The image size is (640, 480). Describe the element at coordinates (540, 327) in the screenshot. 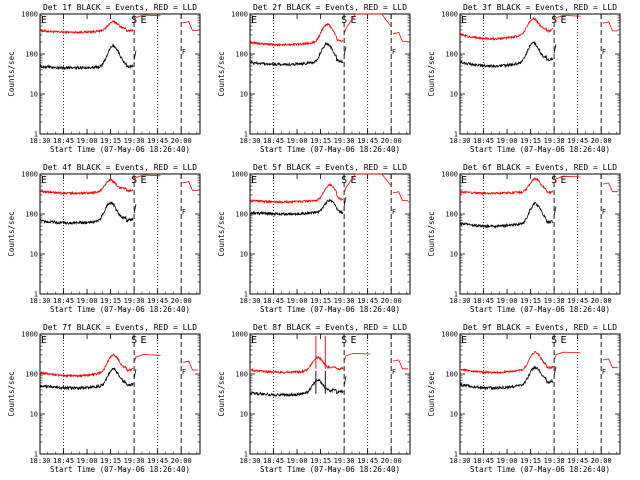

I see `panel-title: Det 9f BLACK = Events, RED = LLD` at that location.